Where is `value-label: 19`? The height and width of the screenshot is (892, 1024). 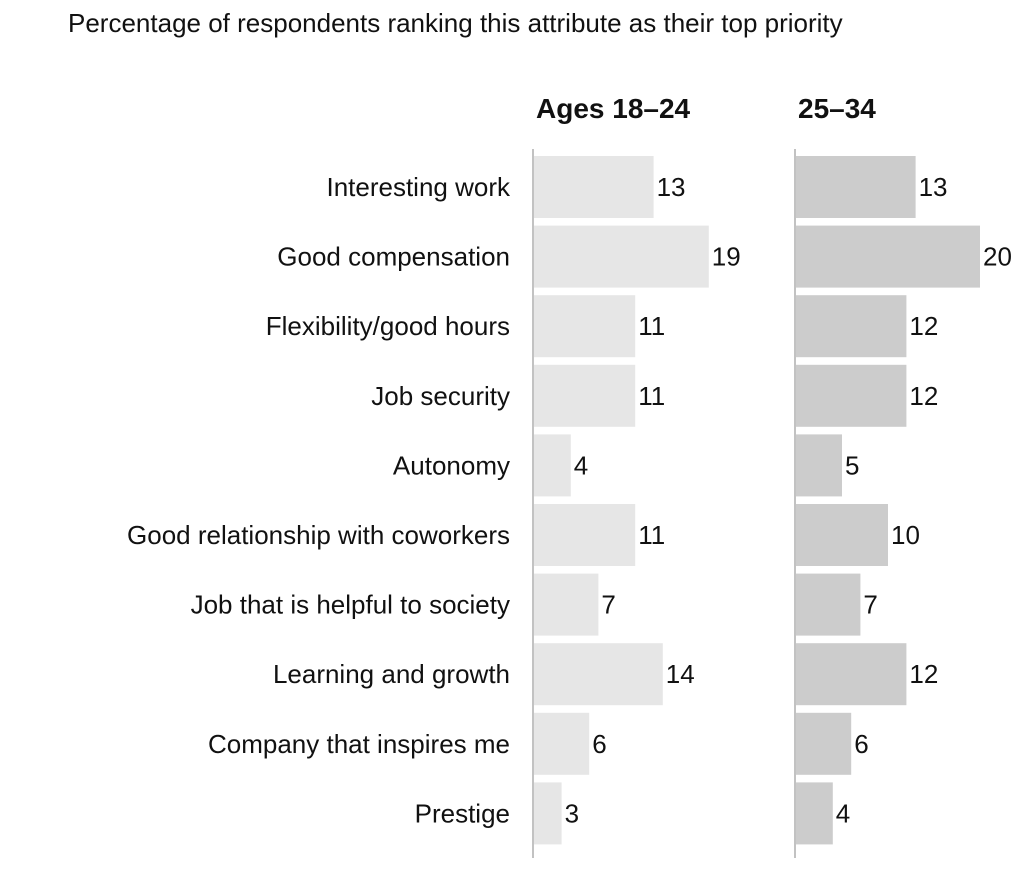 value-label: 19 is located at coordinates (726, 257).